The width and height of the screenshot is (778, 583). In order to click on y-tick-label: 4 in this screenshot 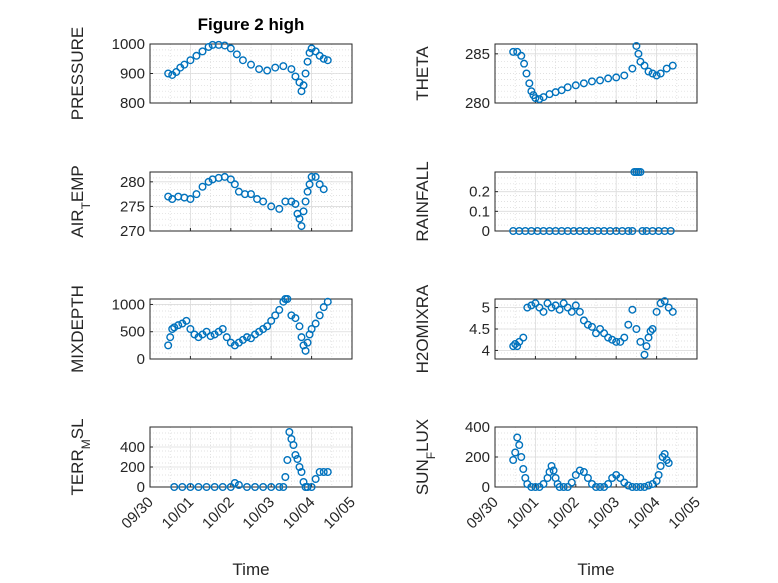, I will do `click(486, 350)`.